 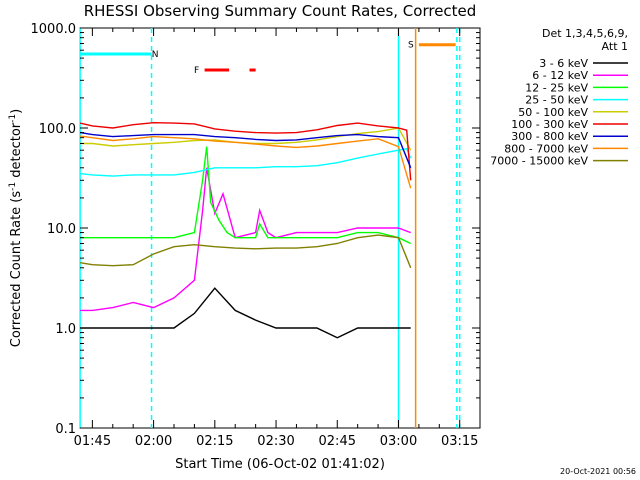 I want to click on legend-header-line2: Att 1, so click(x=615, y=46).